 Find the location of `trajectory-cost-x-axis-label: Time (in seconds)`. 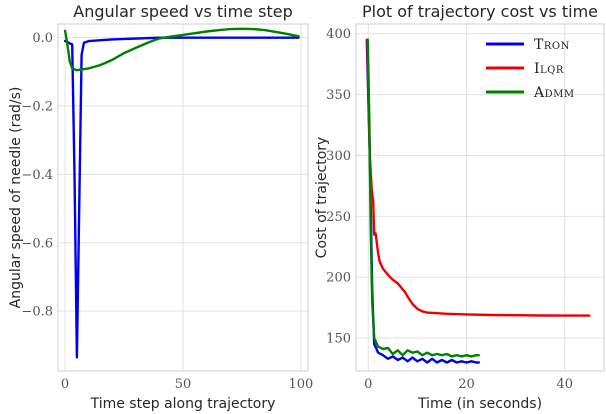

trajectory-cost-x-axis-label: Time (in seconds) is located at coordinates (479, 404).